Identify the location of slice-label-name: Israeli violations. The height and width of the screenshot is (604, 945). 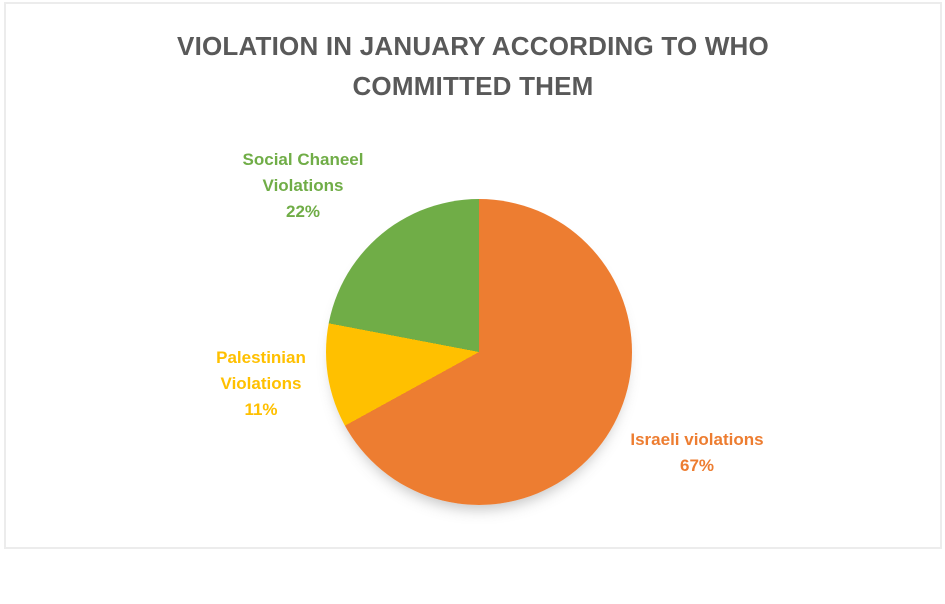
(697, 439).